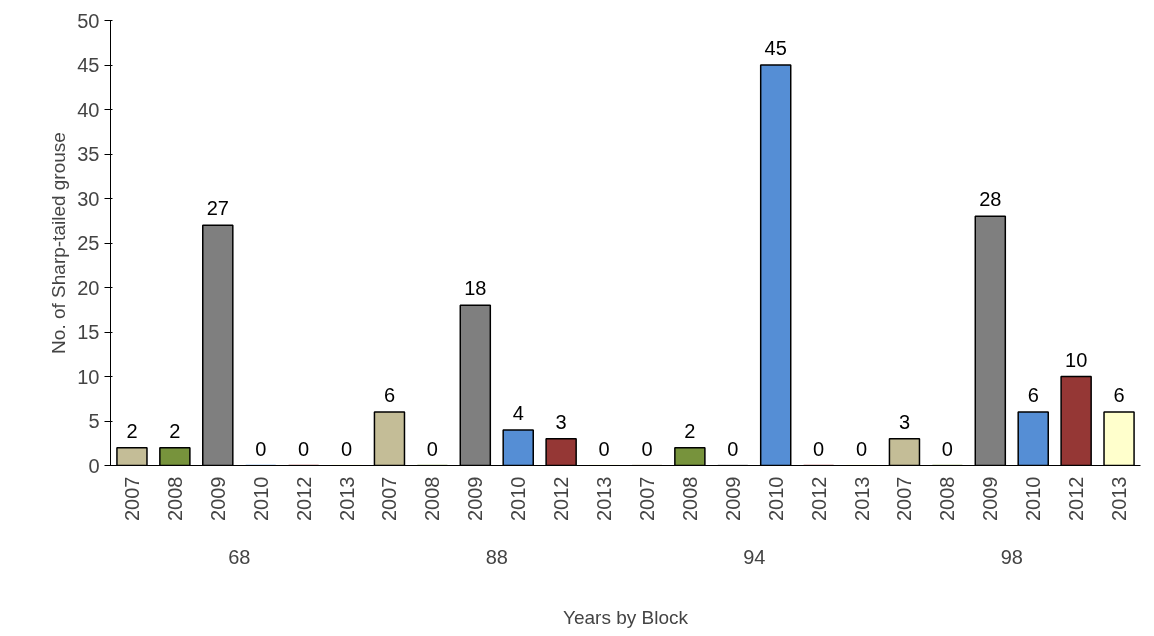  What do you see at coordinates (88, 243) in the screenshot?
I see `y-tick-label: 25` at bounding box center [88, 243].